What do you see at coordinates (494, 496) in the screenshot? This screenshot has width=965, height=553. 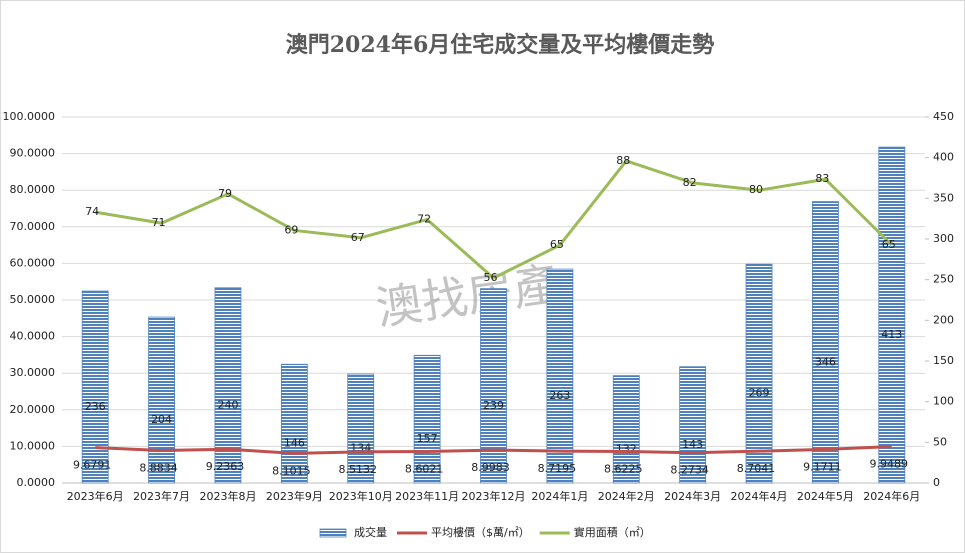 I see `x-tick-label: 2023年12月` at bounding box center [494, 496].